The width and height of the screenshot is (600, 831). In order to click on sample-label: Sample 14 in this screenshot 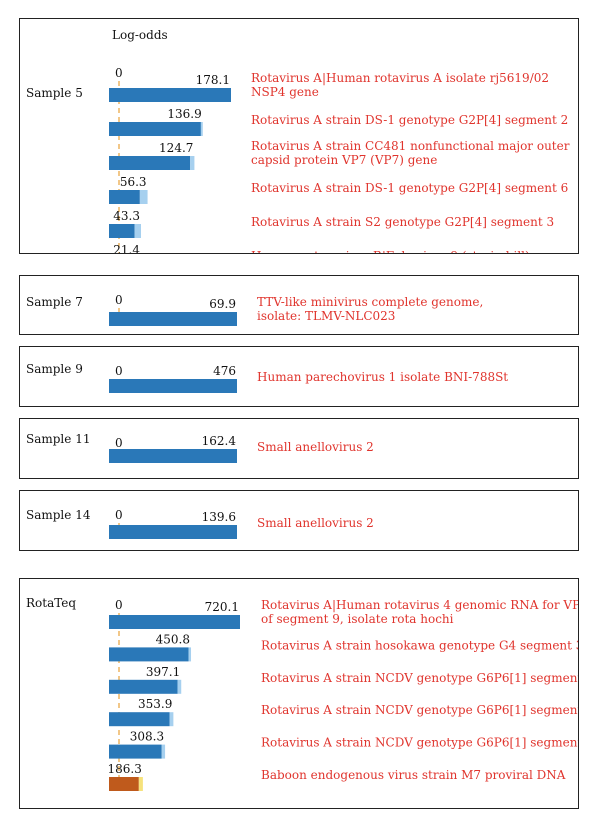, I will do `click(58, 515)`.